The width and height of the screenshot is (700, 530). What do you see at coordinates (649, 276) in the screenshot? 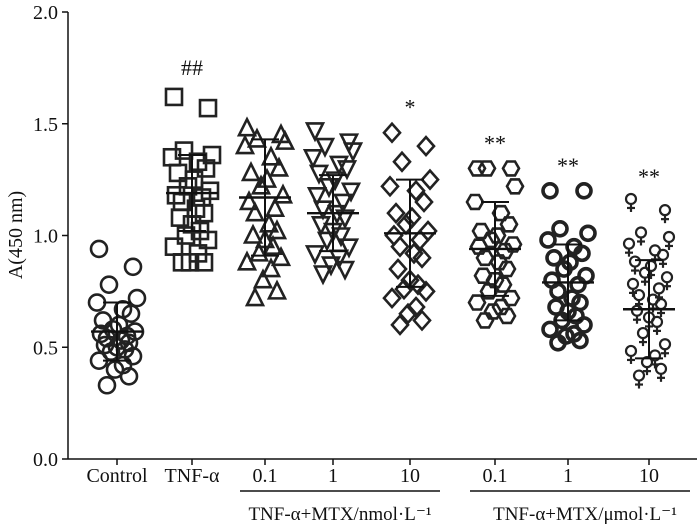
I see `series-7: **` at bounding box center [649, 276].